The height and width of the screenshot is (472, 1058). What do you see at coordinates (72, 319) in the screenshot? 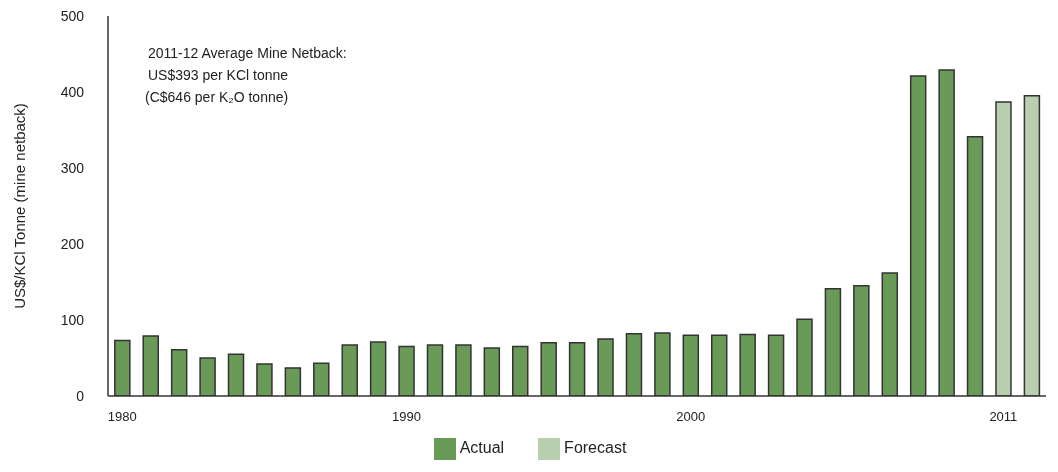
I see `y-tick-label: 100` at bounding box center [72, 319].